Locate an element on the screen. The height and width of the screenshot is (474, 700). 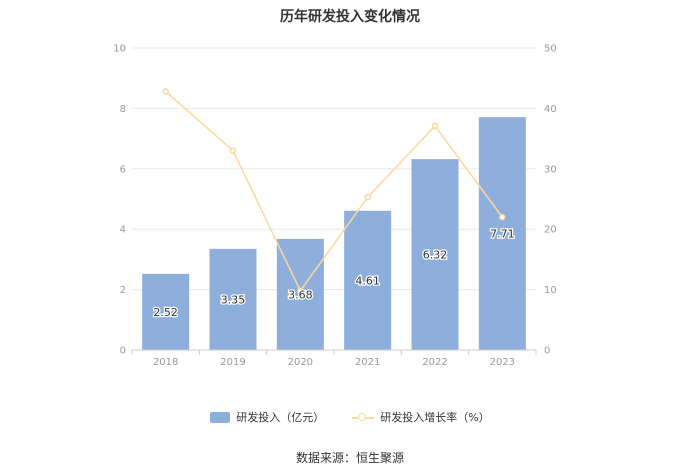
bar-value-label: 2.52 is located at coordinates (165, 312).